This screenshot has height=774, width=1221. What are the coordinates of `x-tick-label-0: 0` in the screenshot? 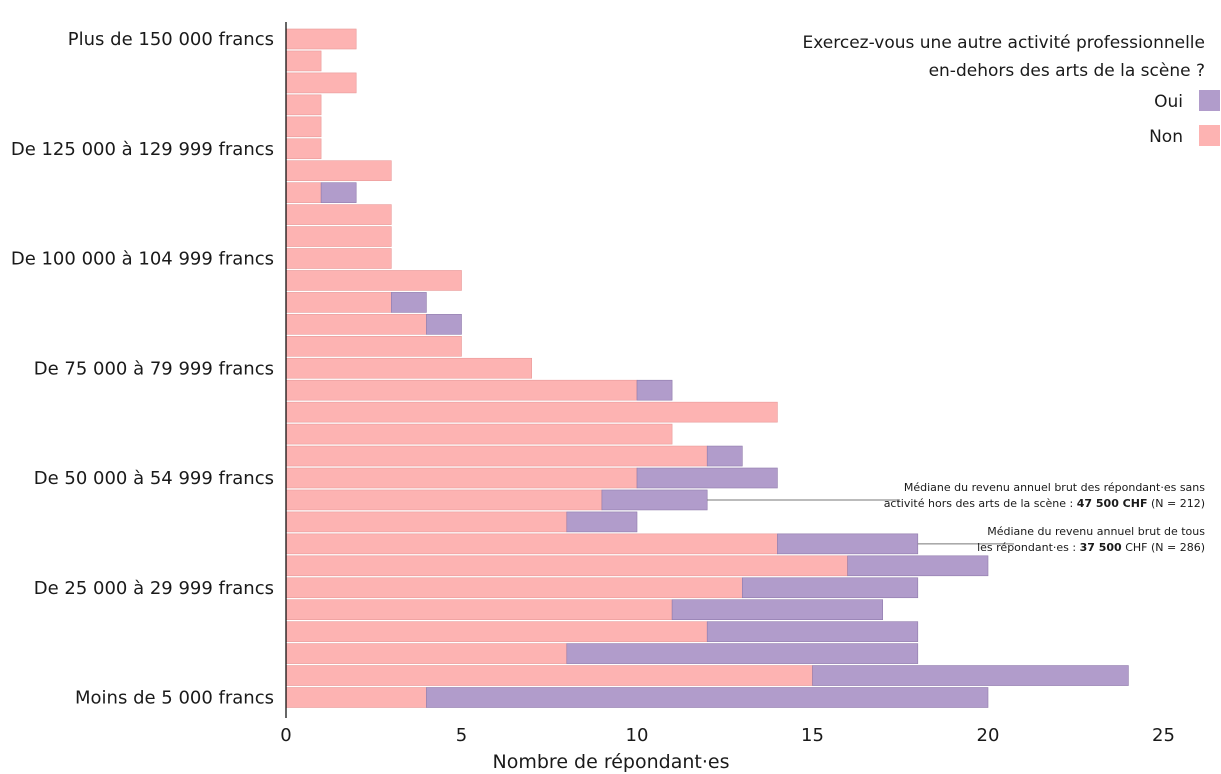 It's located at (285, 735).